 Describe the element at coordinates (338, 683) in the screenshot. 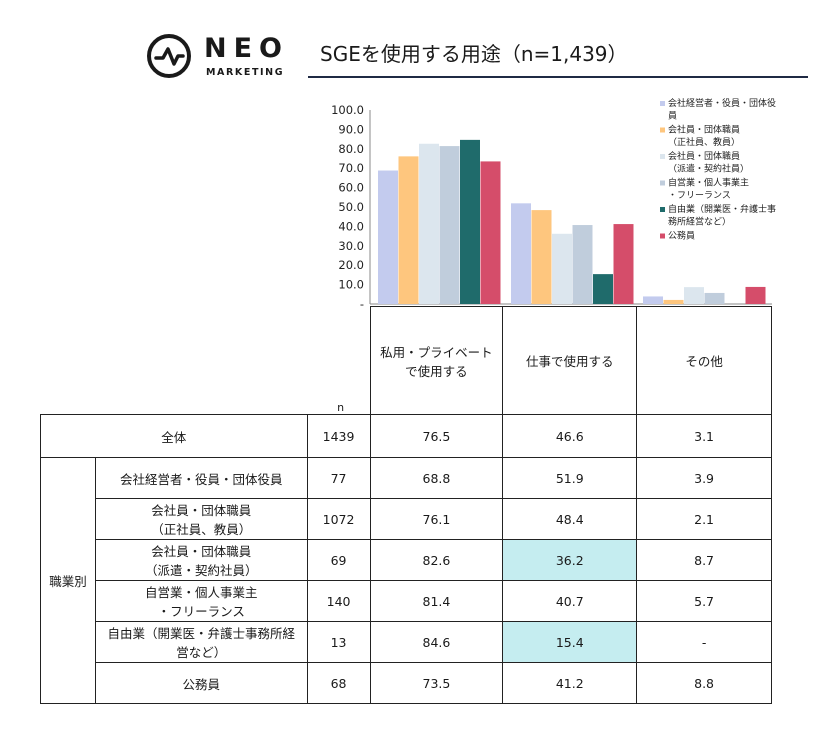

I see `row-n: 68` at that location.